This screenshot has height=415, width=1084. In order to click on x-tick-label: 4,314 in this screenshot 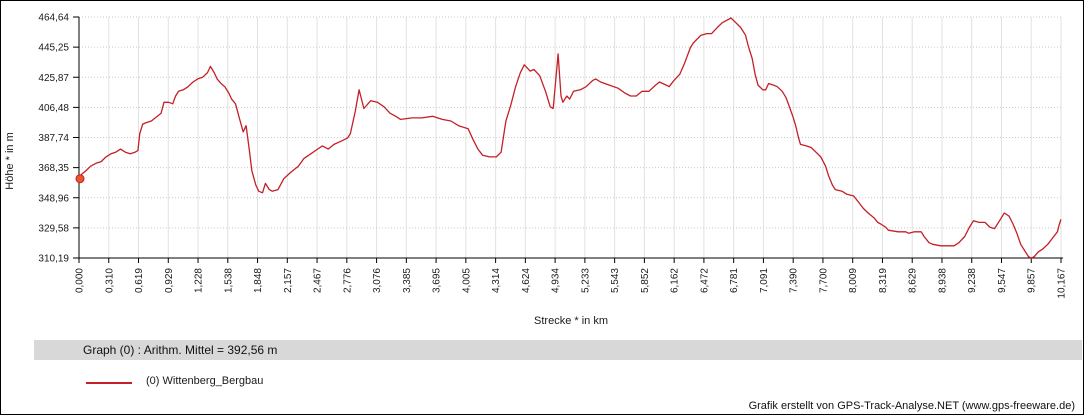, I will do `click(496, 280)`.